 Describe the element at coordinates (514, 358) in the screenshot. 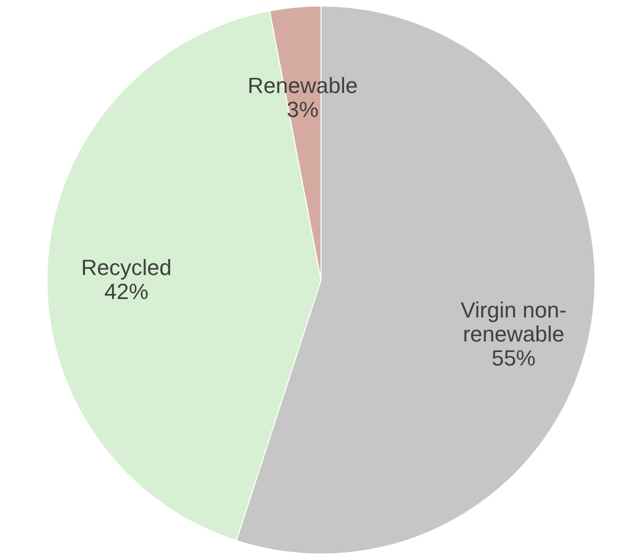

I see `data-label: 55%` at that location.